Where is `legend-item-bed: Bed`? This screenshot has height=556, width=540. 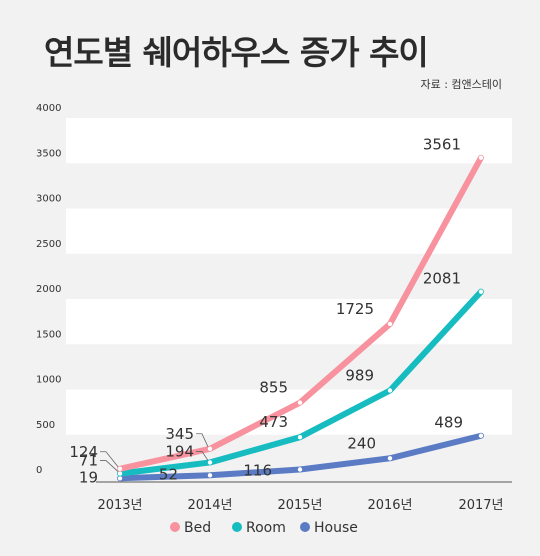 legend-item-bed: Bed is located at coordinates (190, 528).